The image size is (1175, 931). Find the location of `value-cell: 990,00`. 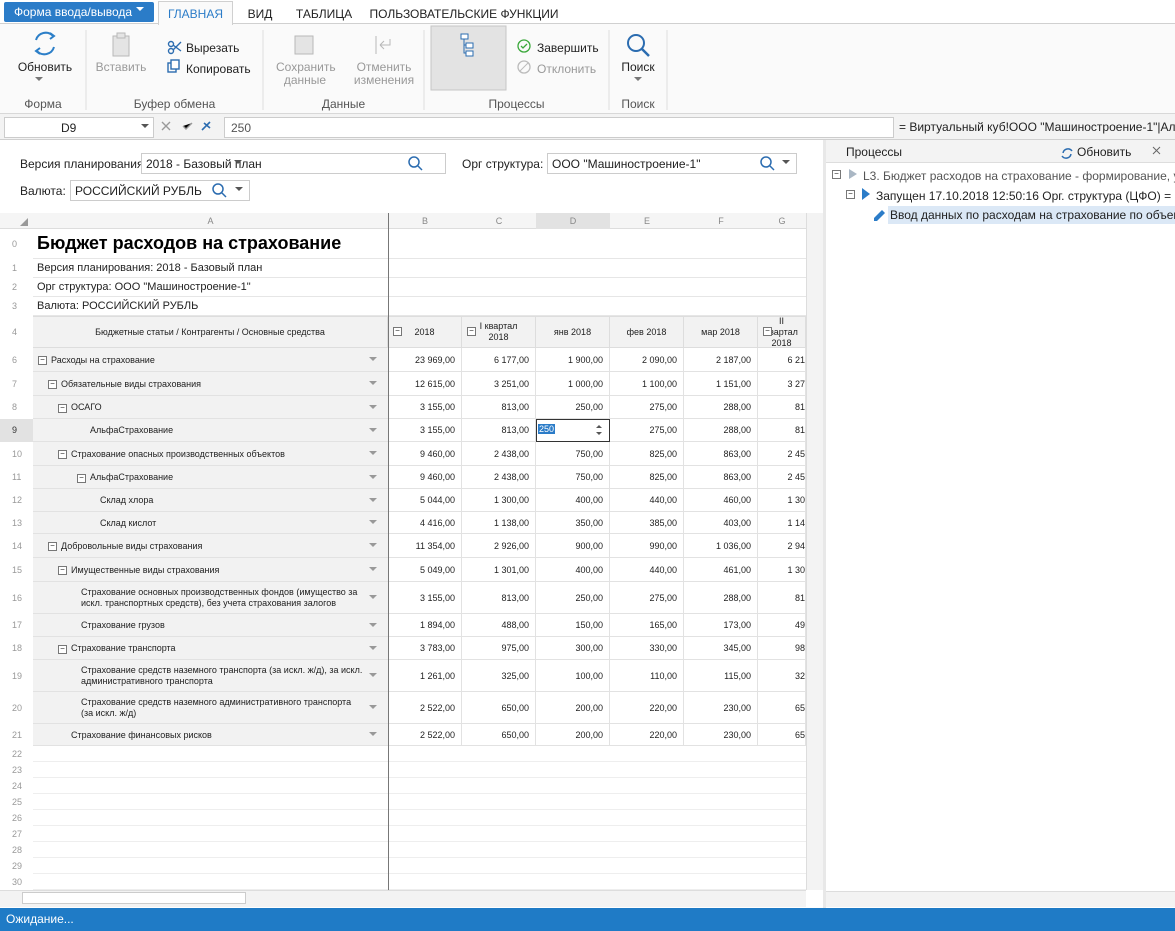

value-cell: 990,00 is located at coordinates (647, 546).